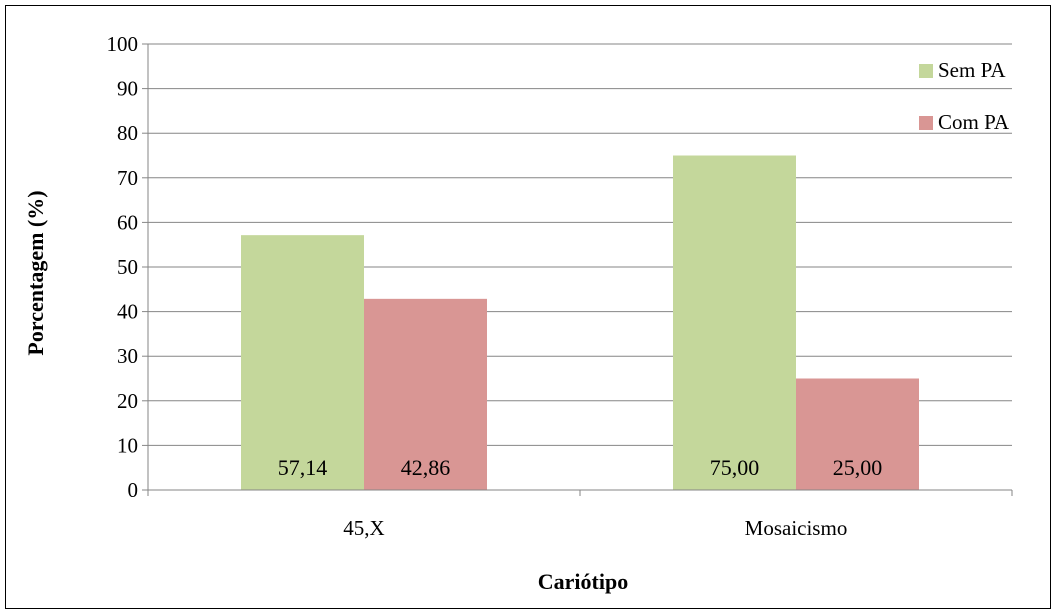 This screenshot has height=616, width=1057. I want to click on y-tick-label: 90, so click(127, 89).